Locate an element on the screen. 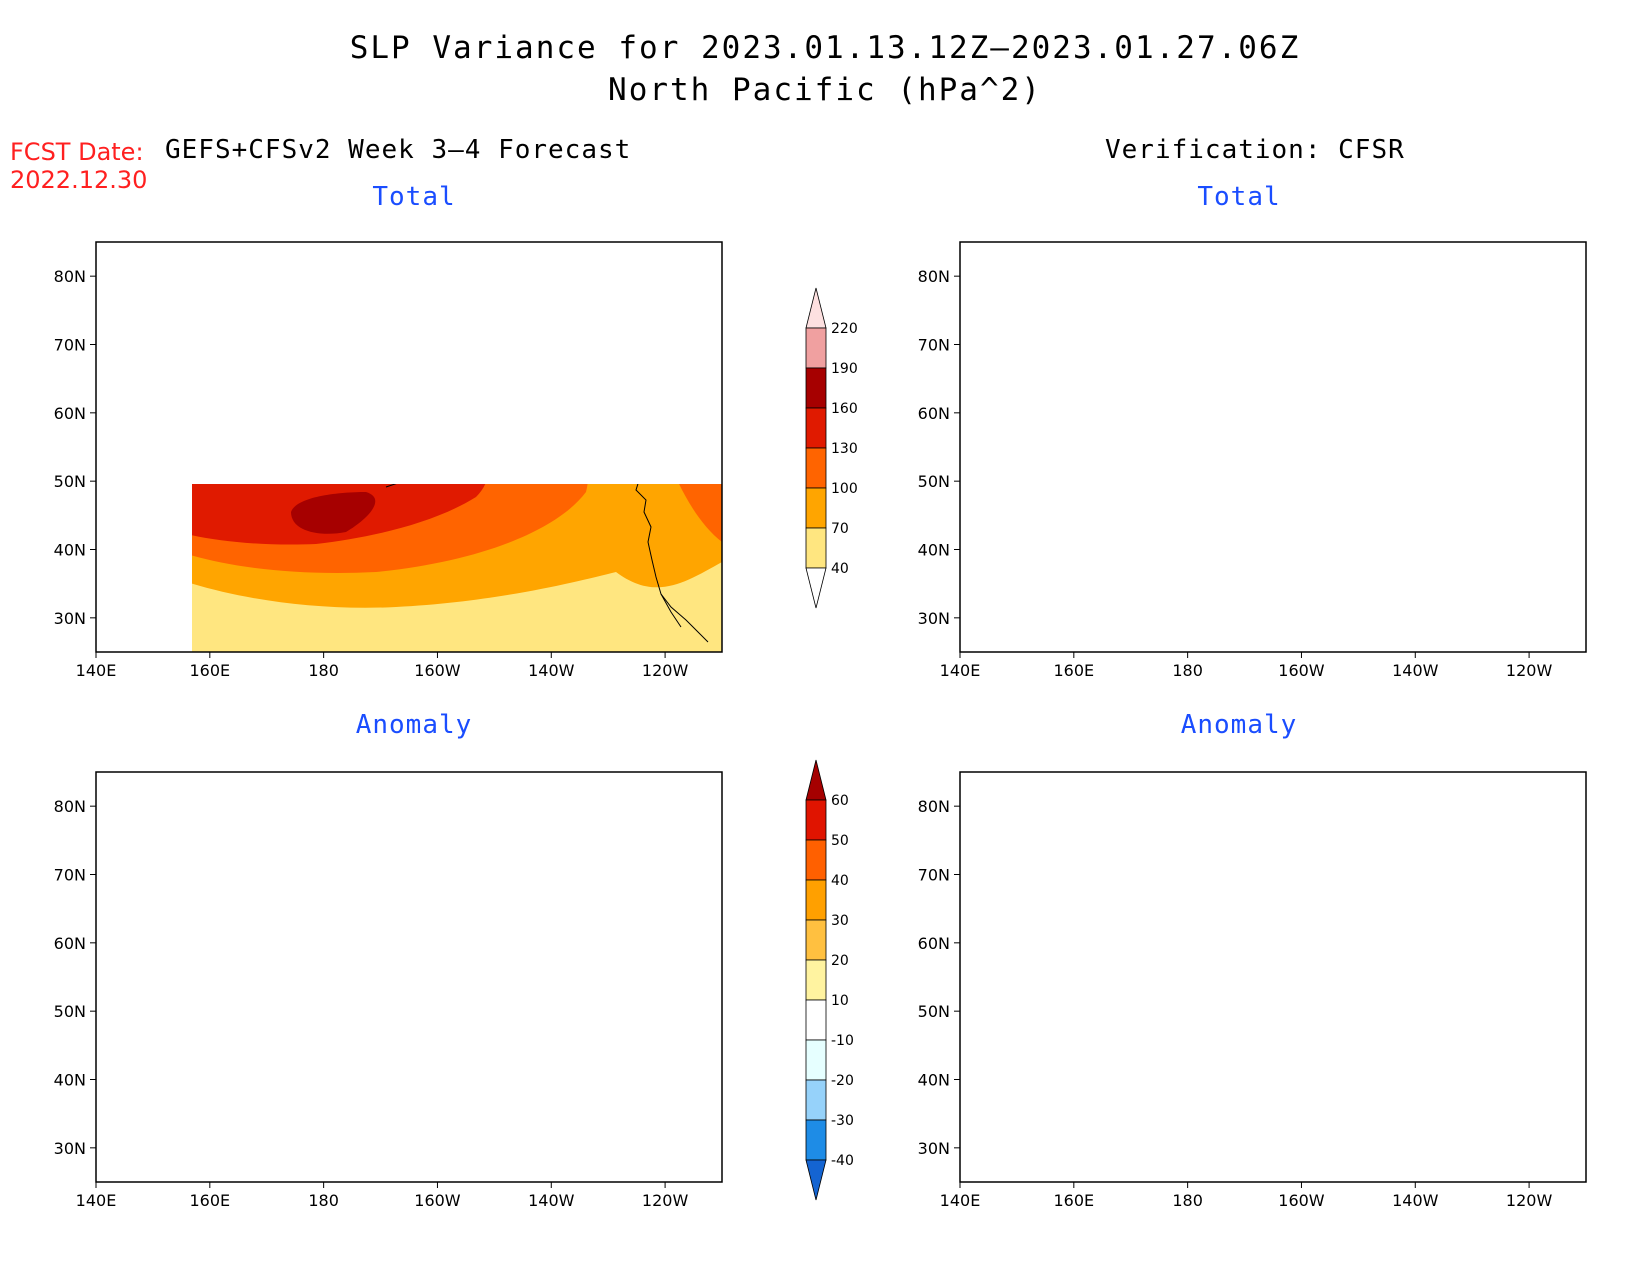  forecast-date-block: FCST Date: 2022.12.30 is located at coordinates (78, 166).